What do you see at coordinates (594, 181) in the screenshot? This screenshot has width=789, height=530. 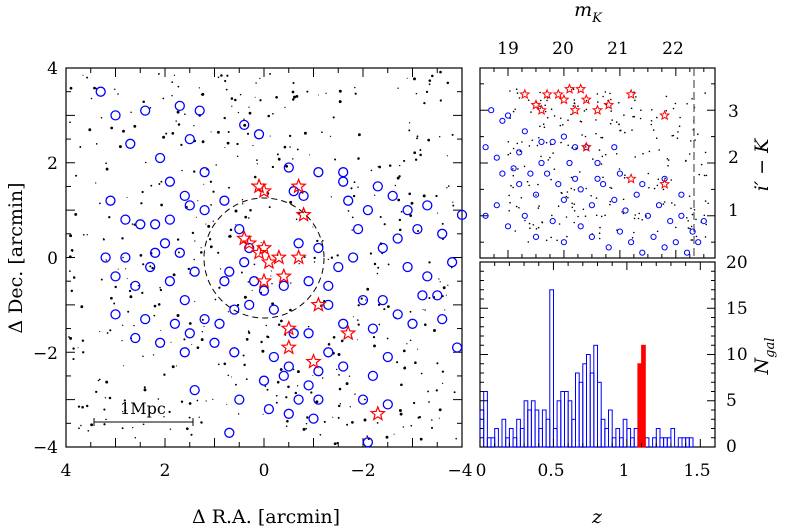 I see `cmd-blue-points` at bounding box center [594, 181].